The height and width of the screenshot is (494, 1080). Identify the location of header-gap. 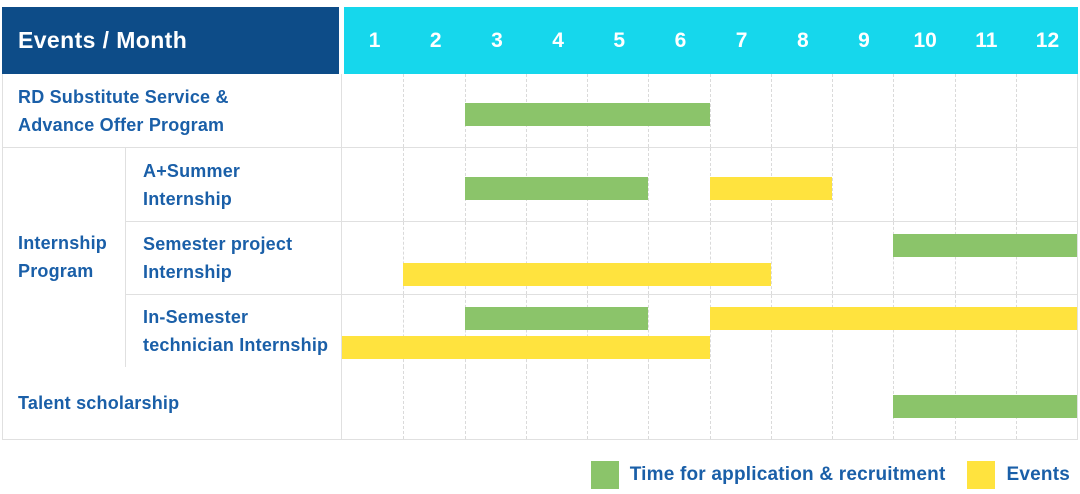
(341, 40).